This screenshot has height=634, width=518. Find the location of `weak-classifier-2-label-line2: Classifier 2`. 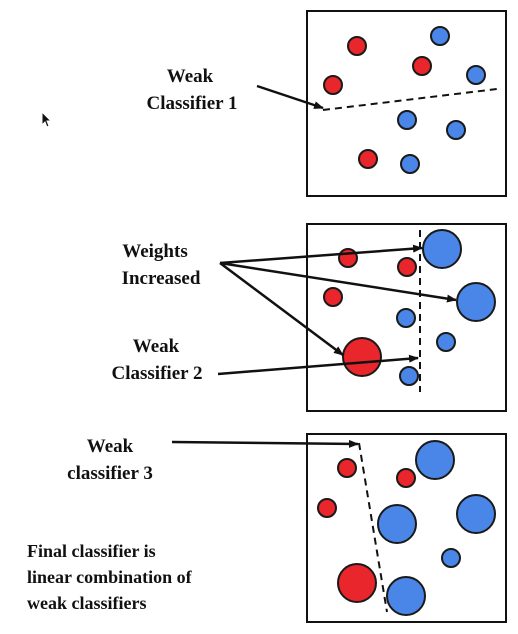

weak-classifier-2-label-line2: Classifier 2 is located at coordinates (157, 373).